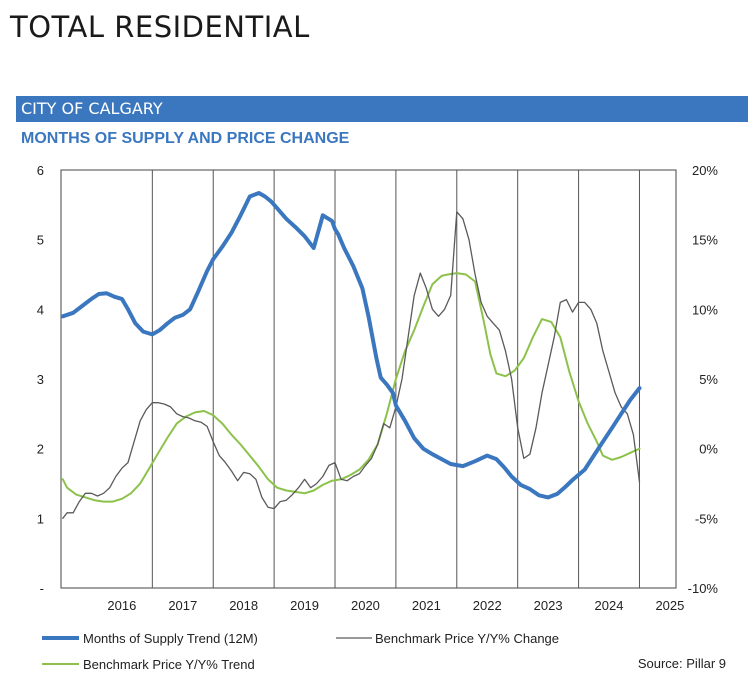 The image size is (748, 682). I want to click on y-right-tick-label: 20%, so click(705, 170).